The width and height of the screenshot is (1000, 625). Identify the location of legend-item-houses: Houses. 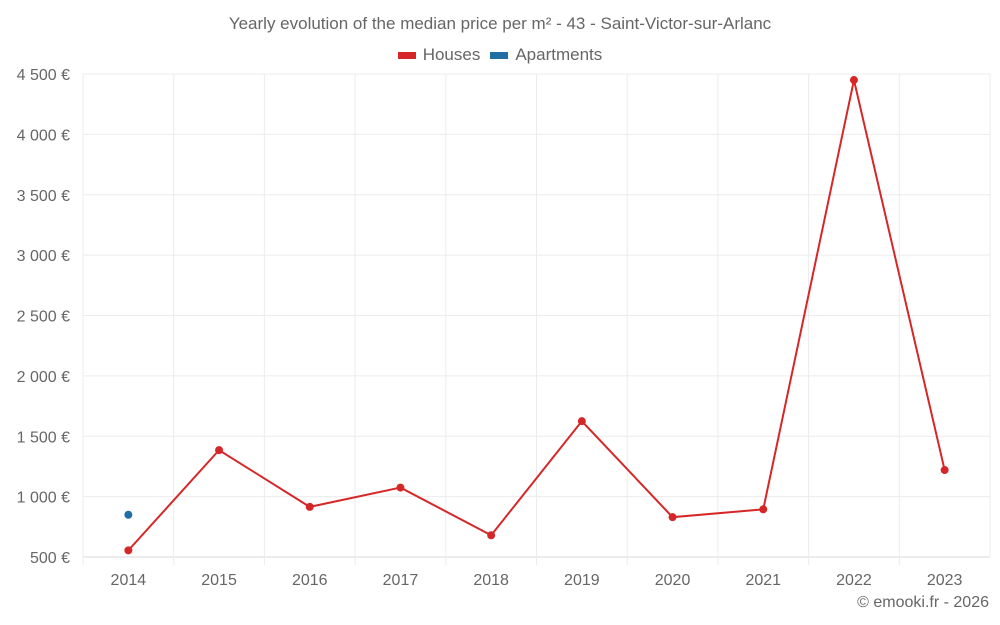
(439, 55).